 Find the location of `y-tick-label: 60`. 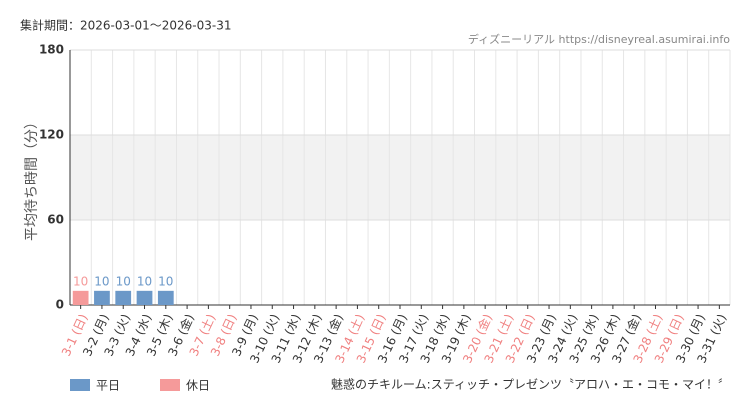

y-tick-label: 60 is located at coordinates (55, 220).